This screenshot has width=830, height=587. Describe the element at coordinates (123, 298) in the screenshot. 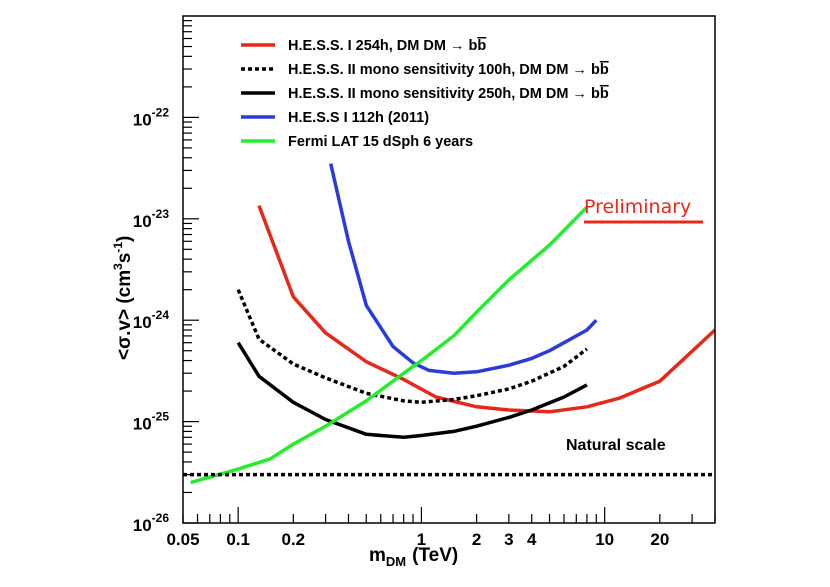

I see `y-axis-title: <σ.v> (cm3s-1)` at that location.